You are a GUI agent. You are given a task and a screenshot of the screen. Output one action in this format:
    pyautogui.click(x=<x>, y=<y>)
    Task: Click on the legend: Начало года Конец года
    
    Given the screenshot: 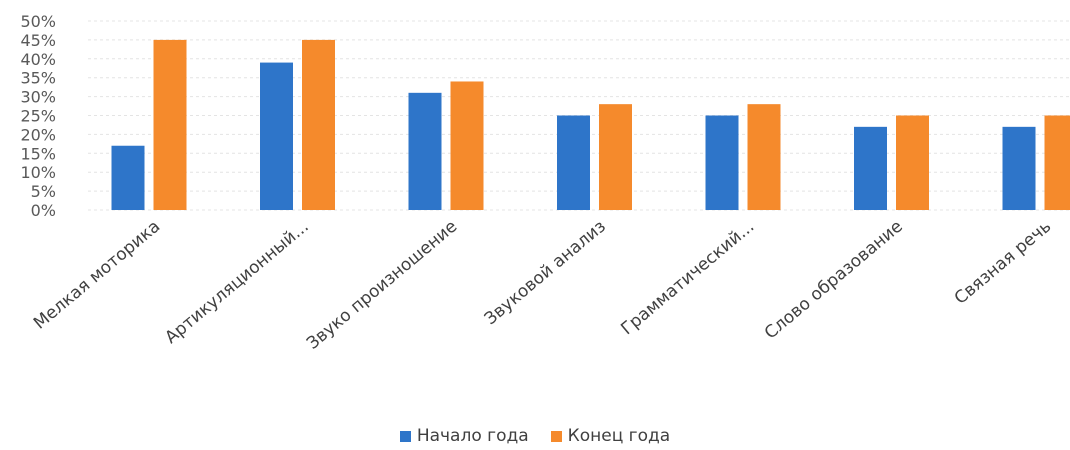 What is the action you would take?
    pyautogui.click(x=535, y=436)
    